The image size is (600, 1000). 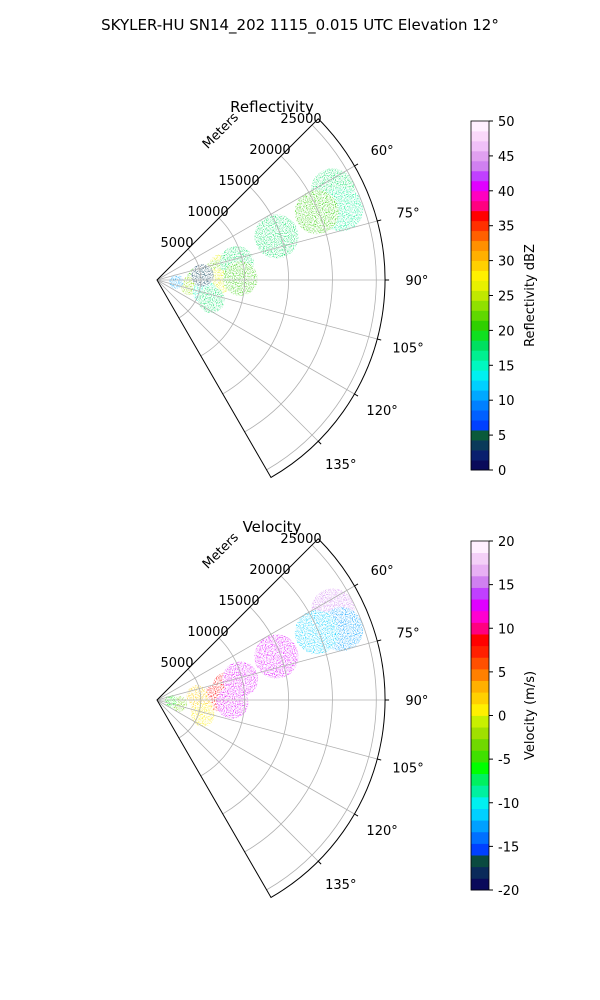 What do you see at coordinates (506, 192) in the screenshot?
I see `colorbar-tick-label: 40` at bounding box center [506, 192].